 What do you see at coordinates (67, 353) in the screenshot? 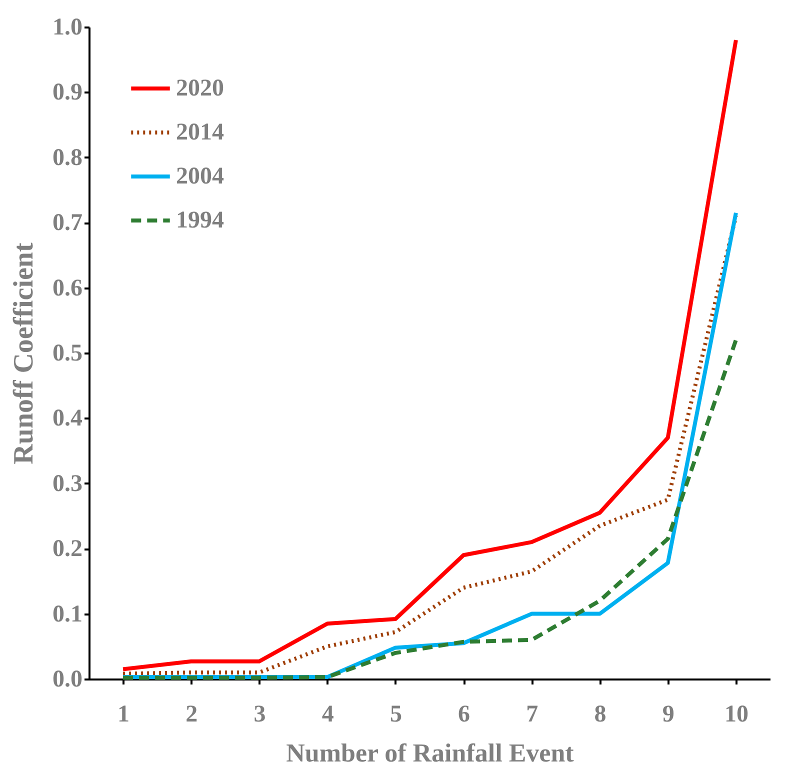
I see `y-tick-label: 0.5` at bounding box center [67, 353].